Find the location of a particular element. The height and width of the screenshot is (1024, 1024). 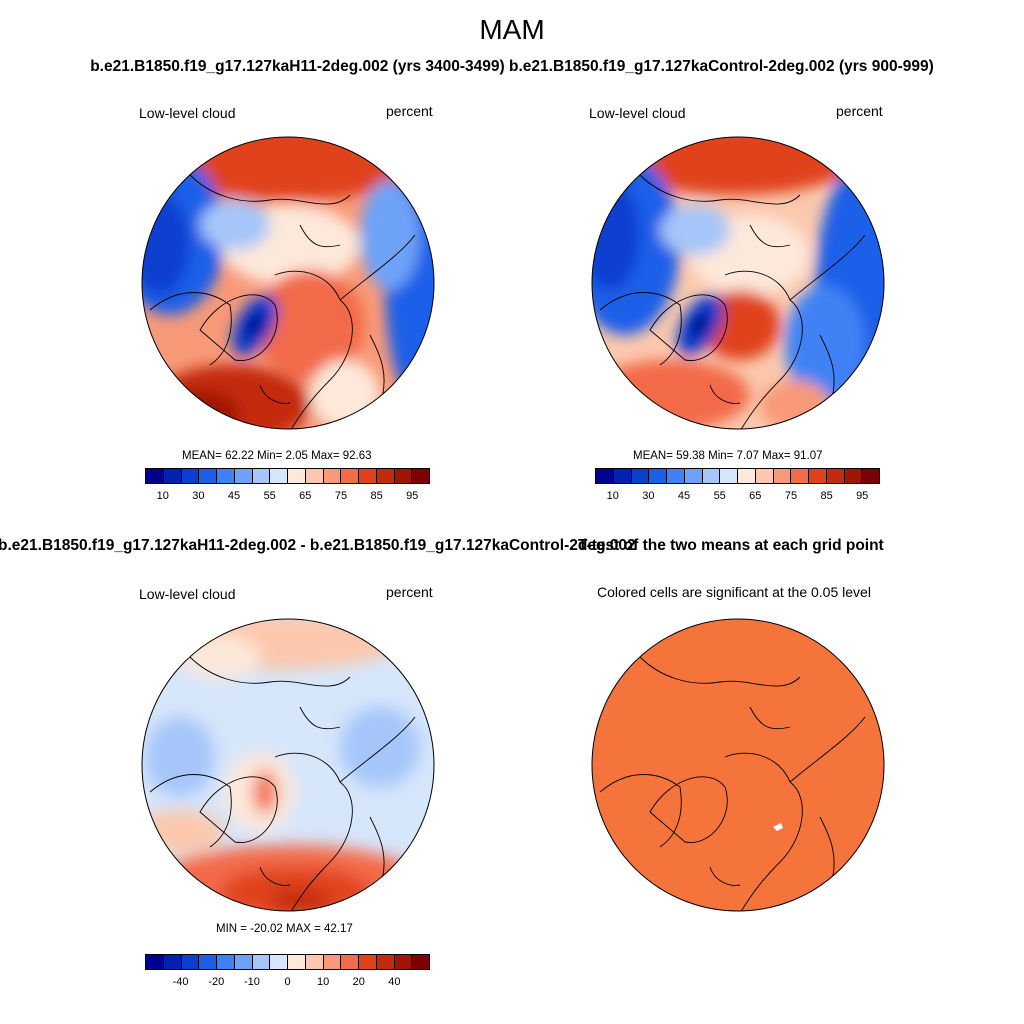

cbar-tick-label: 40 is located at coordinates (394, 982).